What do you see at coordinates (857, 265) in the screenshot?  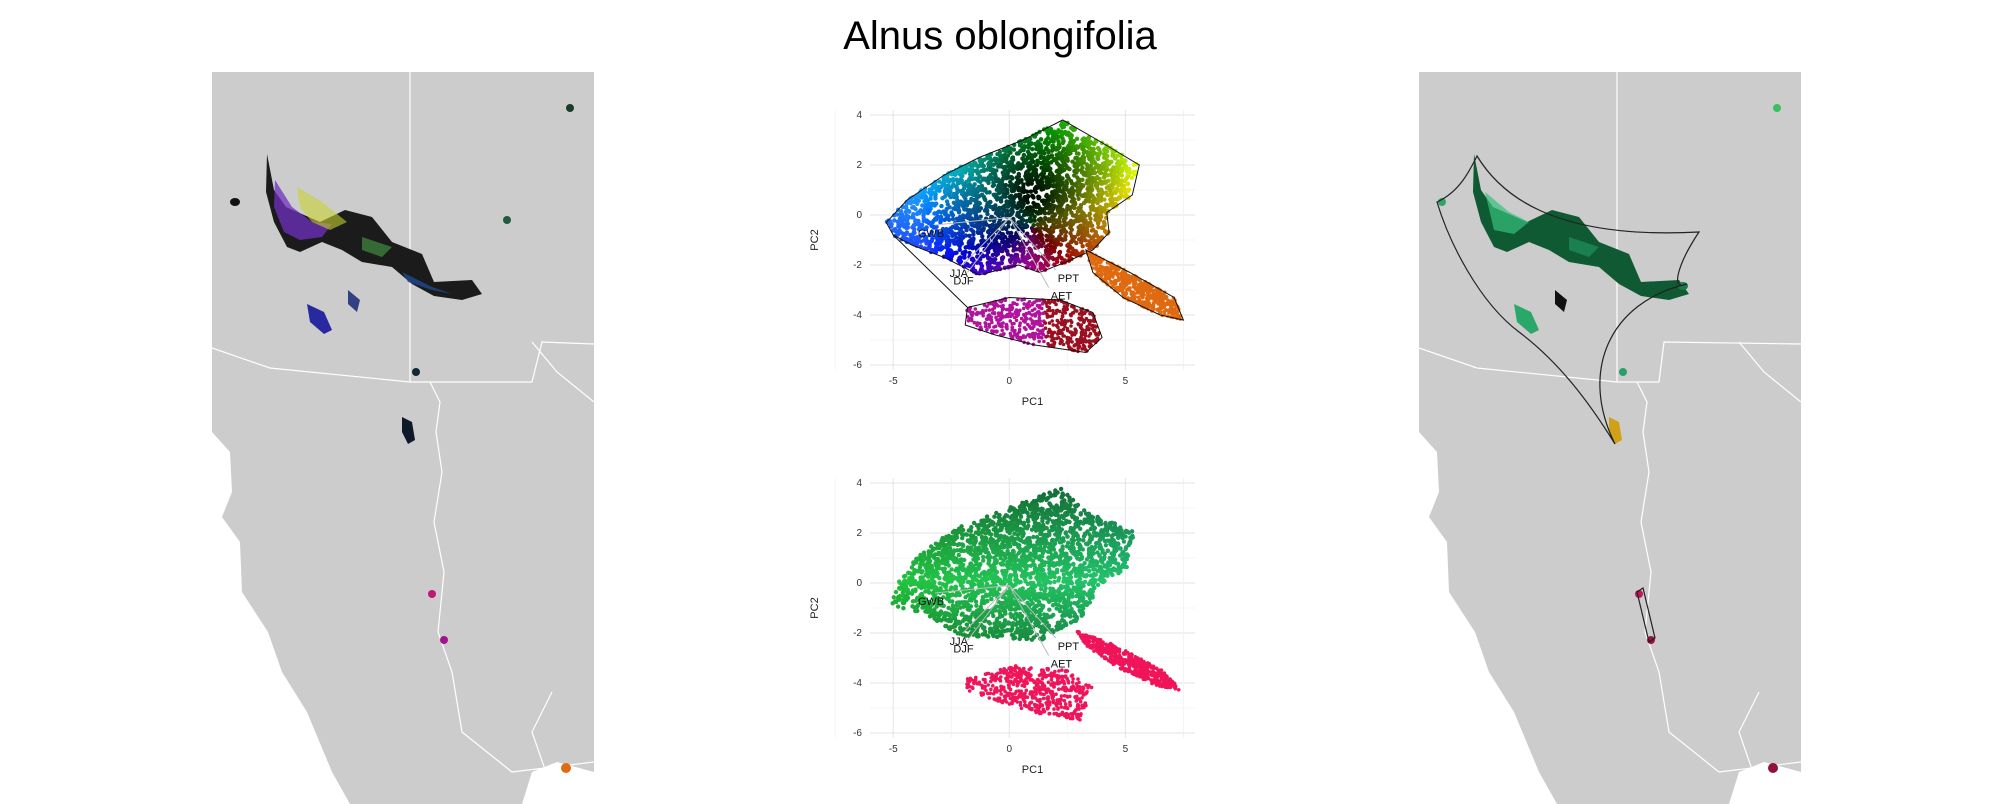 I see `y-tick-label: -2` at bounding box center [857, 265].